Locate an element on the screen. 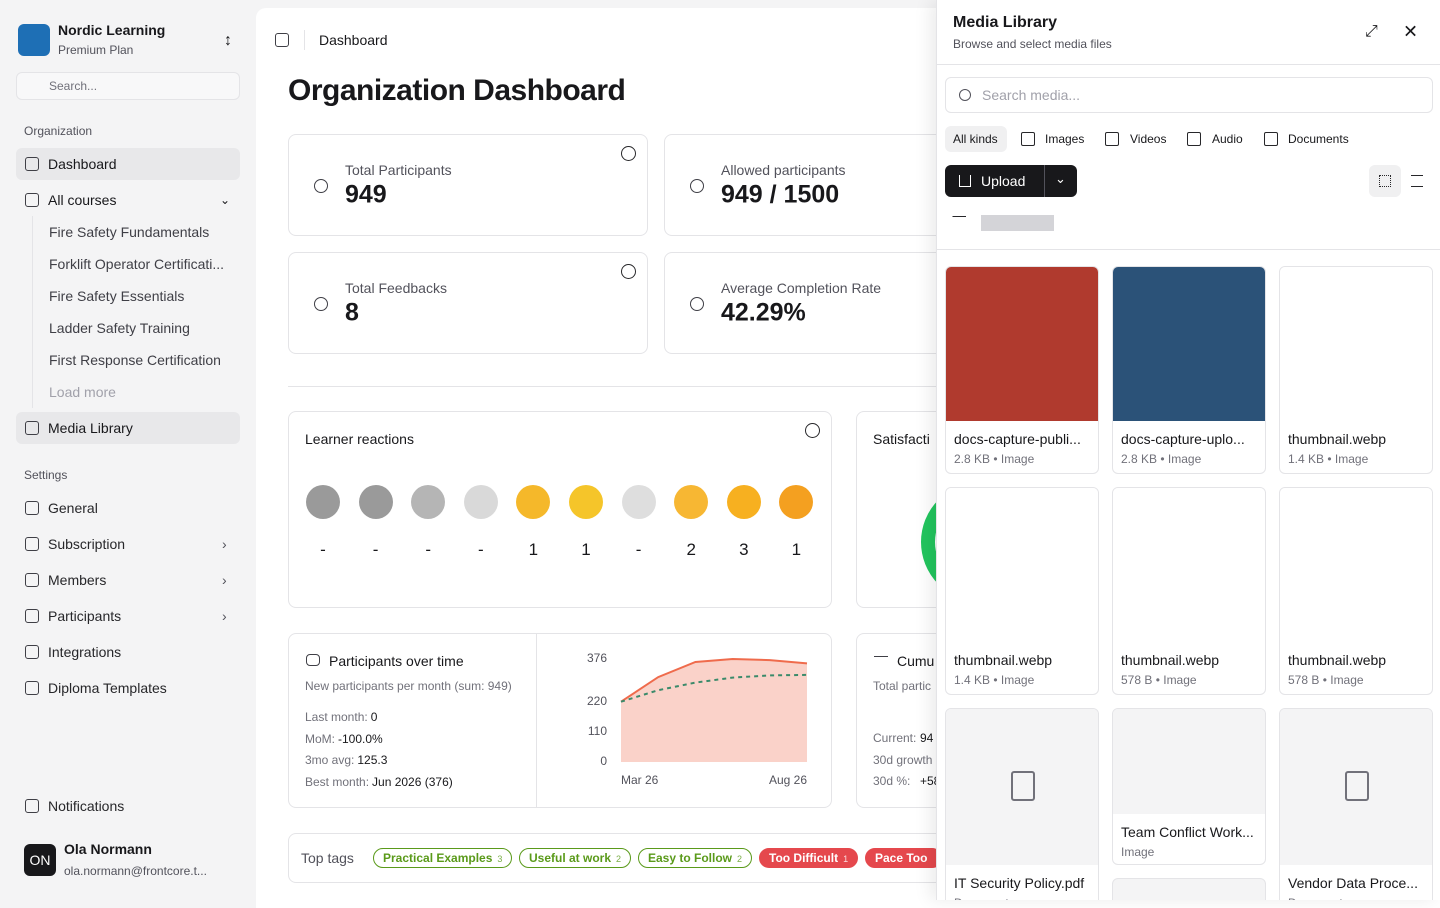 This screenshot has width=1440, height=908. filter-tab: Documents is located at coordinates (1318, 139).